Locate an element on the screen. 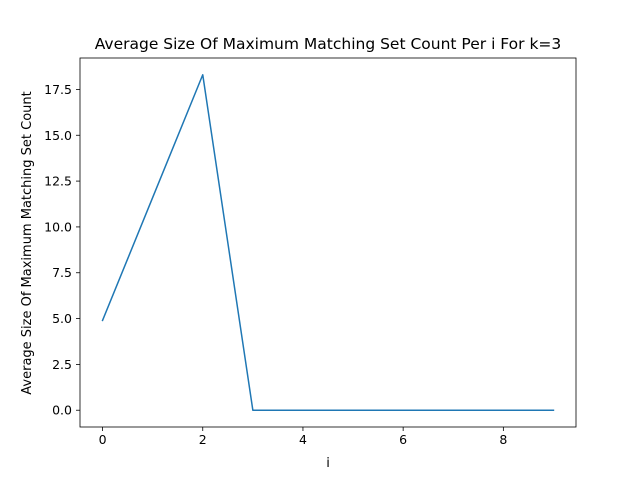  x-tick-label: 4 is located at coordinates (303, 439).